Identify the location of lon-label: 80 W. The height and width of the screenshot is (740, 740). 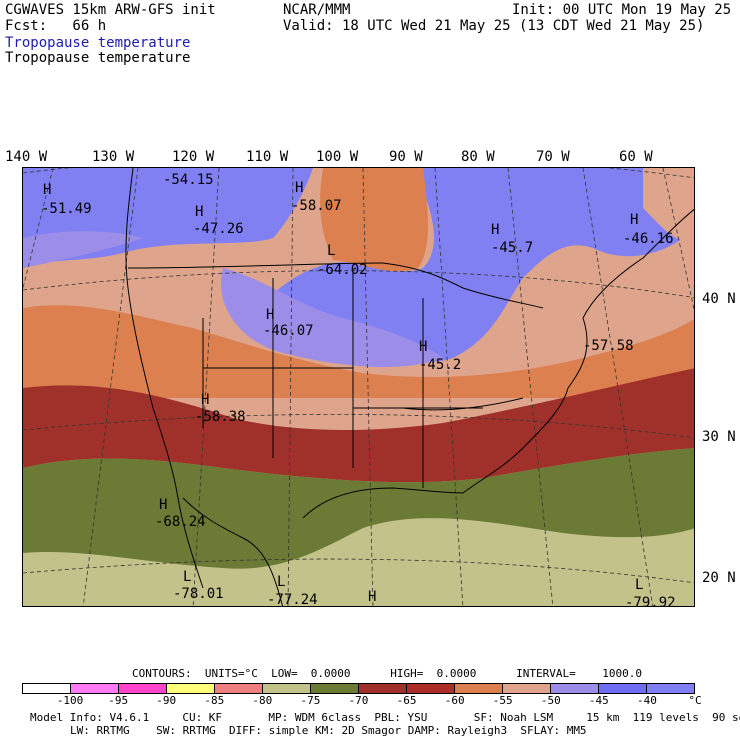
(478, 157).